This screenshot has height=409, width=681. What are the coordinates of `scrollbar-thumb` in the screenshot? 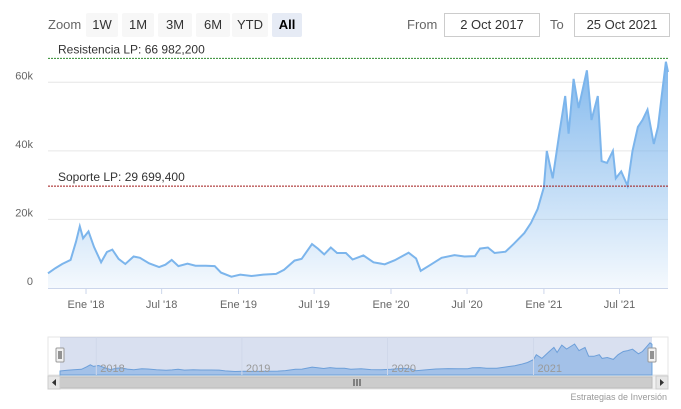 It's located at (356, 382).